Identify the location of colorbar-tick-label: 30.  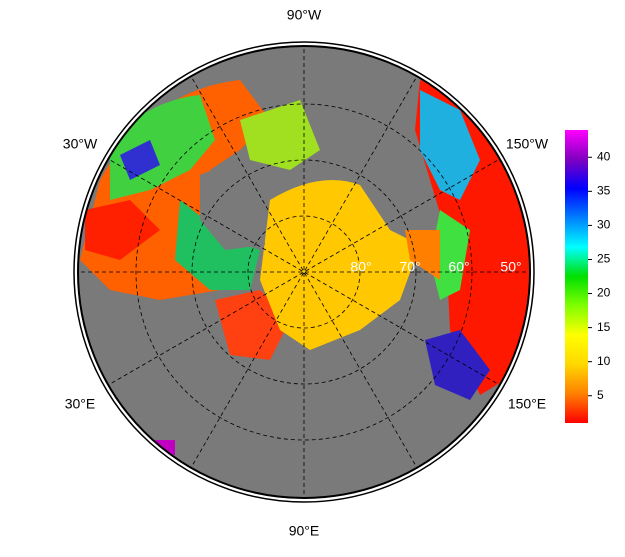
(604, 225).